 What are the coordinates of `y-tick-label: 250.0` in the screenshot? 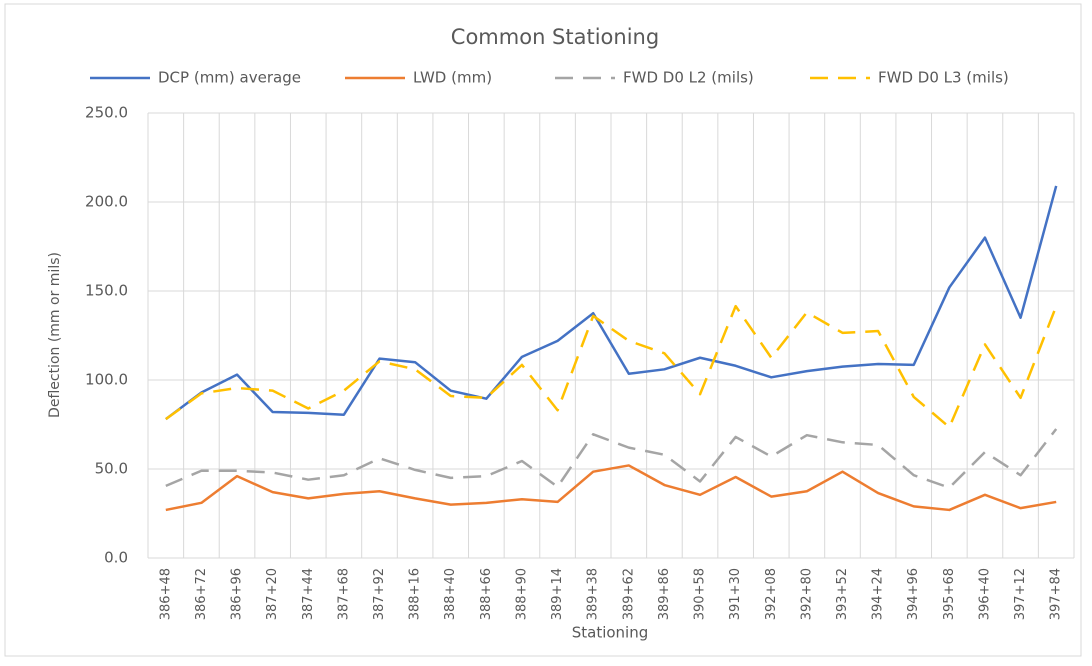 It's located at (106, 113).